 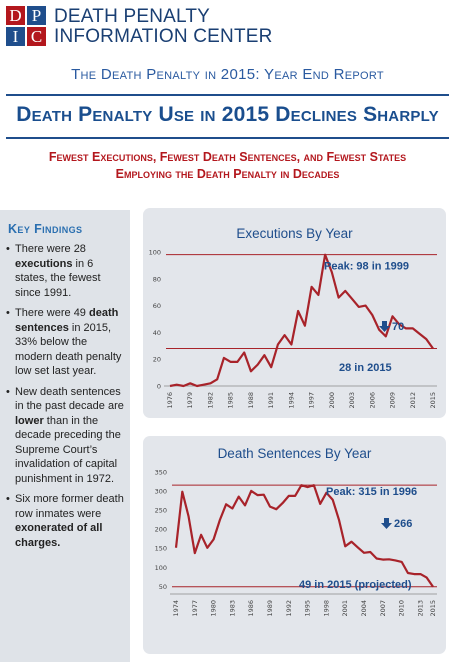 What do you see at coordinates (210, 400) in the screenshot?
I see `x-tick-label: 1982` at bounding box center [210, 400].